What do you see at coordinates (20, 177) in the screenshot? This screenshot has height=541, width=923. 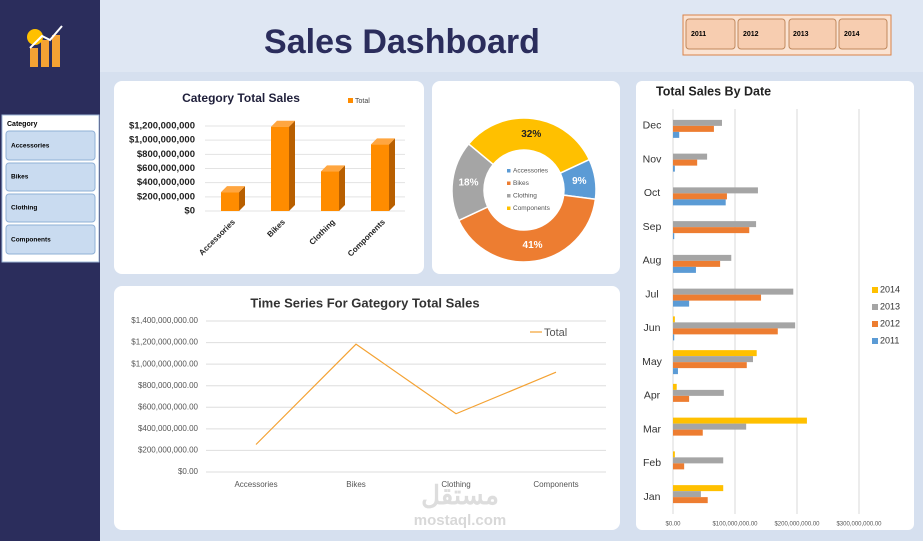 I see `slicer-item-label: Bikes` at bounding box center [20, 177].